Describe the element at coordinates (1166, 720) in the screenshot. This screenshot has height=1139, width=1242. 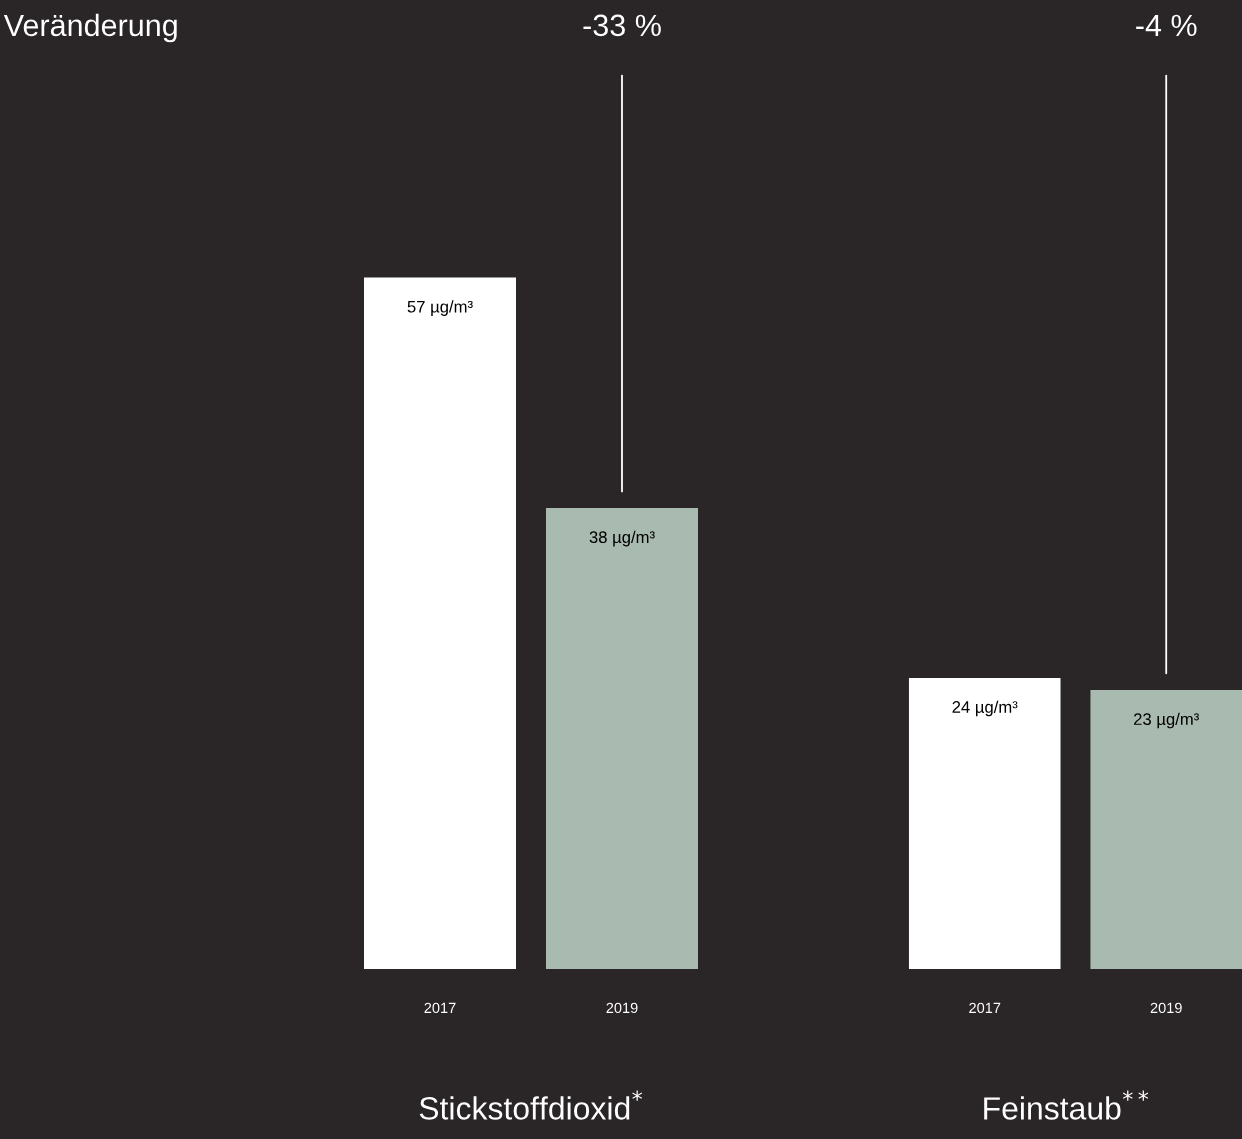
I see `data-label: 23 µg/m³` at that location.